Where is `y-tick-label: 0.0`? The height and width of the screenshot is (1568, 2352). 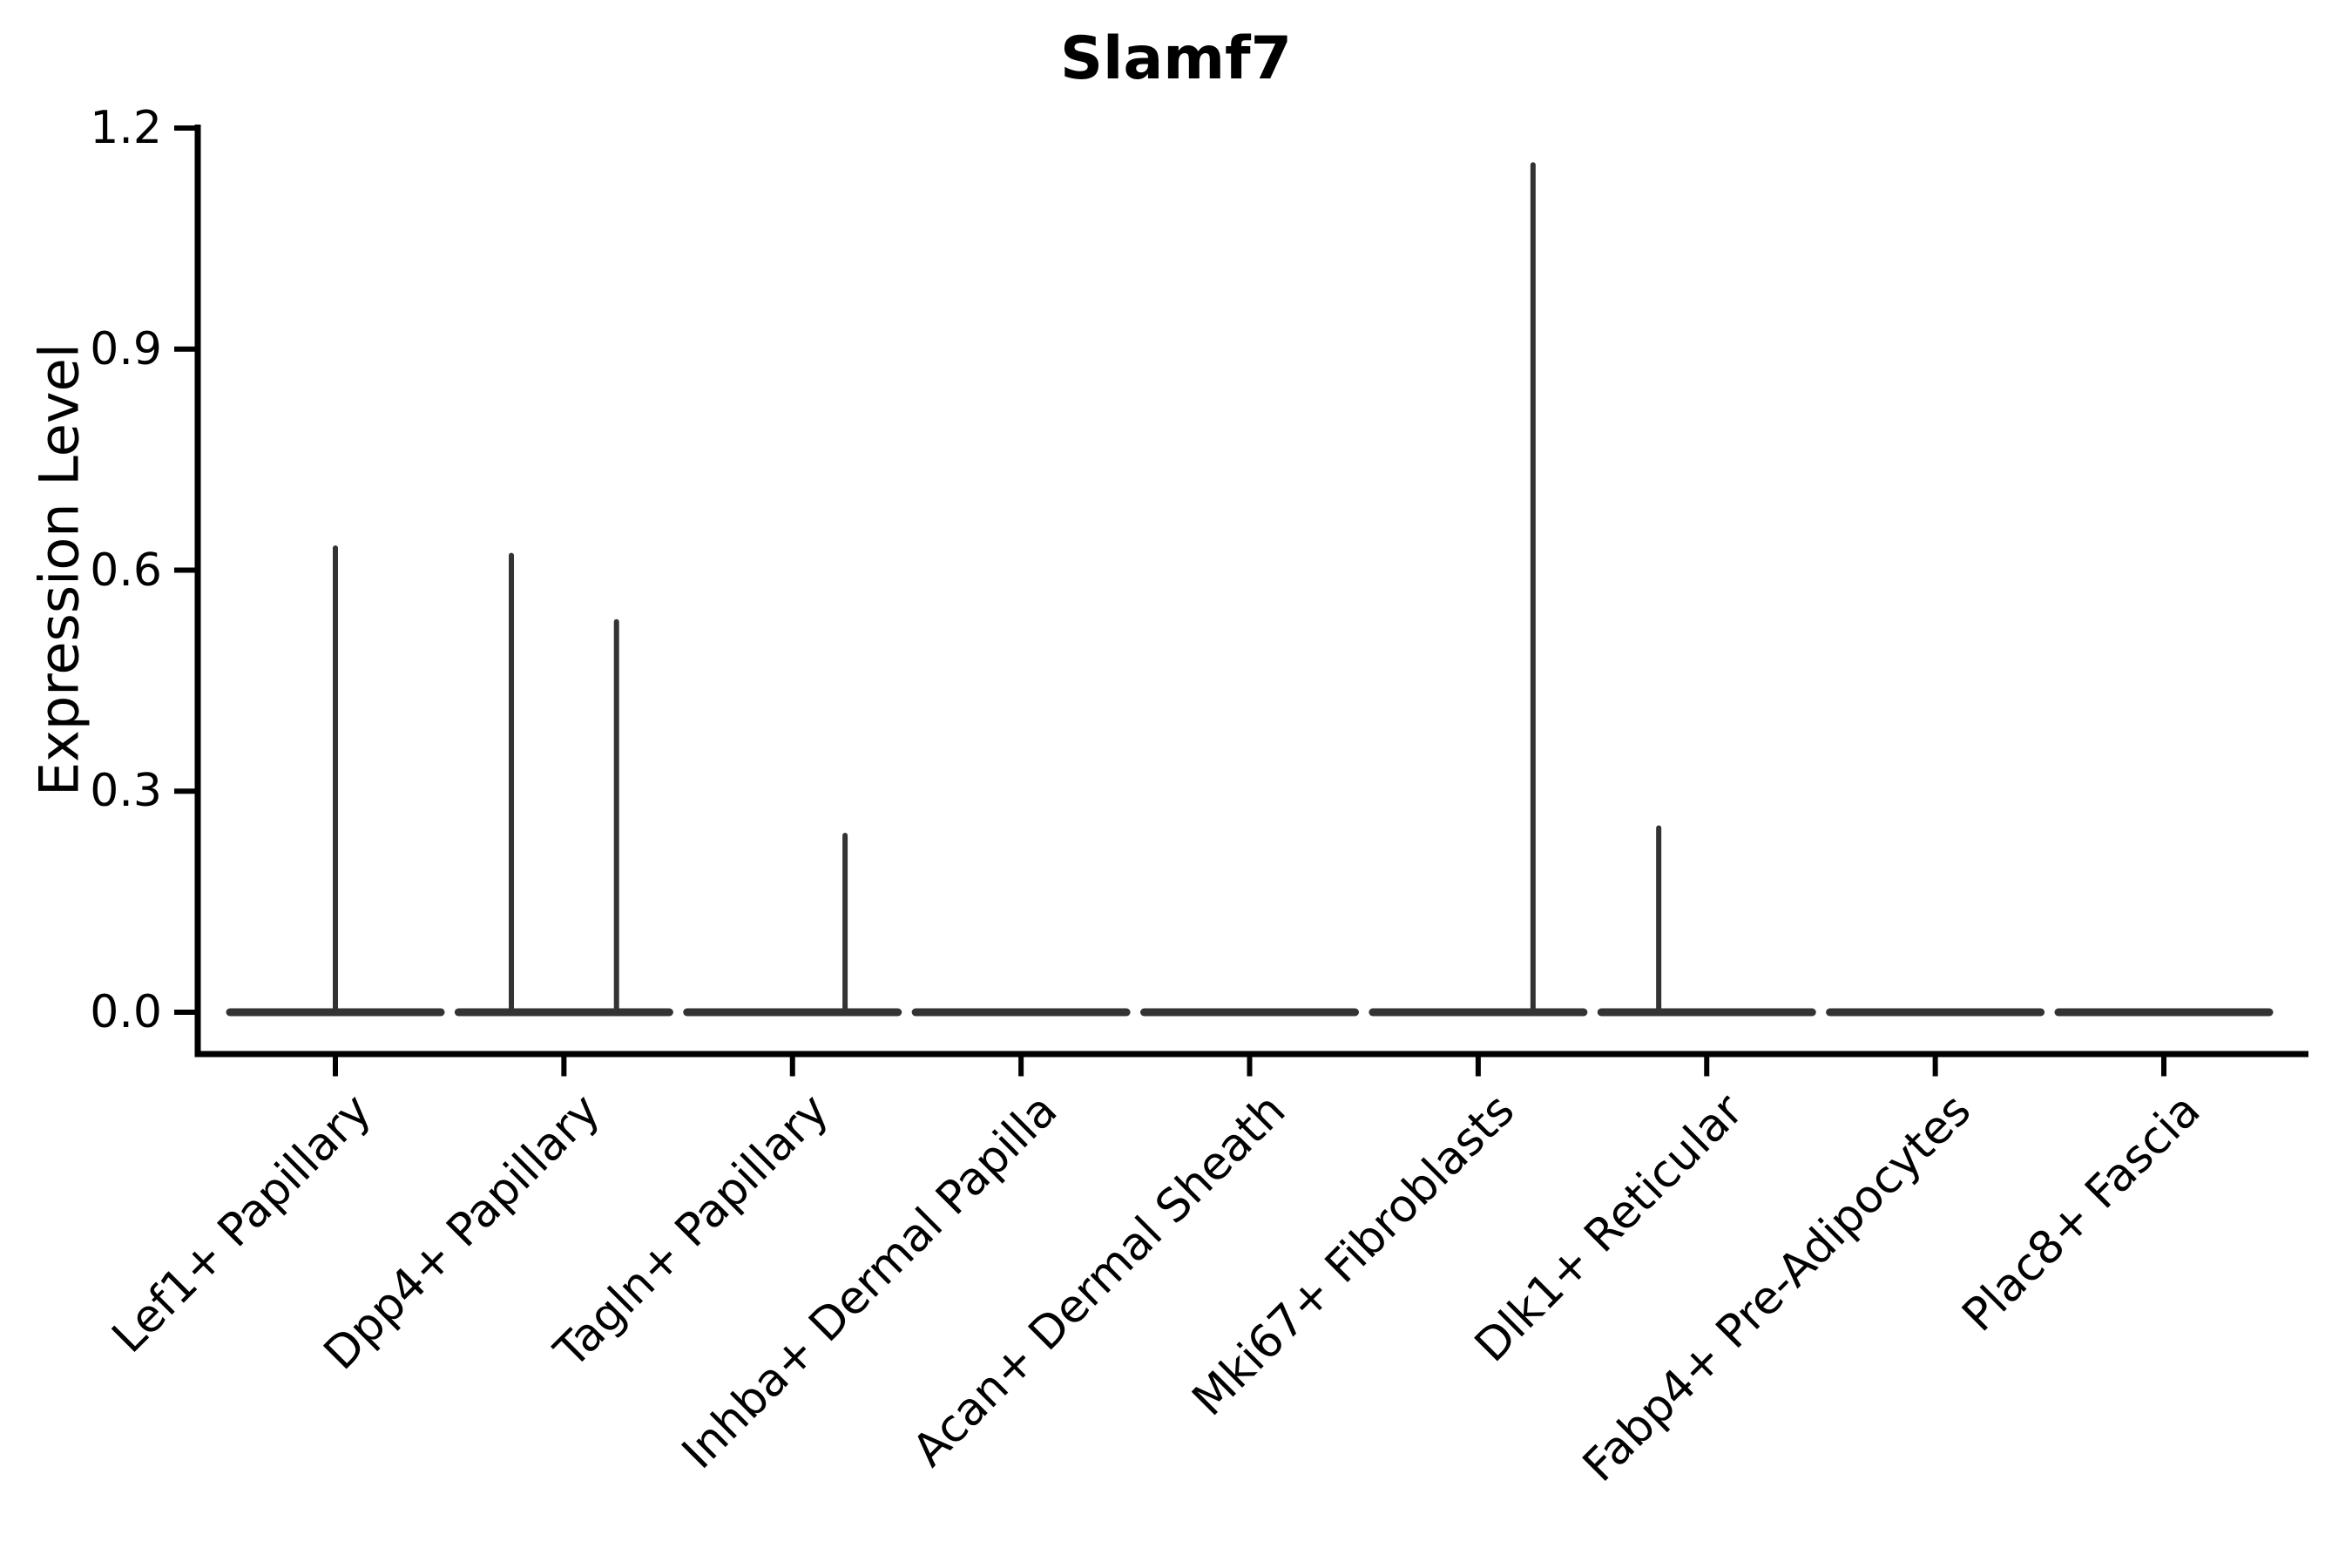
y-tick-label: 0.0 is located at coordinates (126, 1012).